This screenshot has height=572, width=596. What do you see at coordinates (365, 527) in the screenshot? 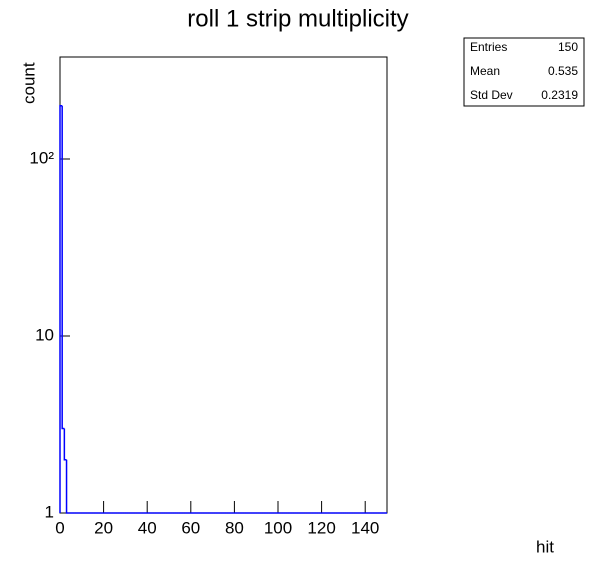
I see `x-tick-label: 140` at bounding box center [365, 527].